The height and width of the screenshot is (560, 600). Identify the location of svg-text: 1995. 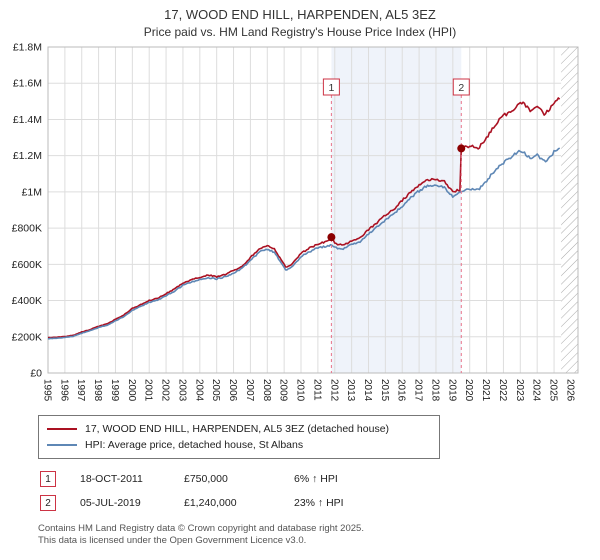
(47, 390).